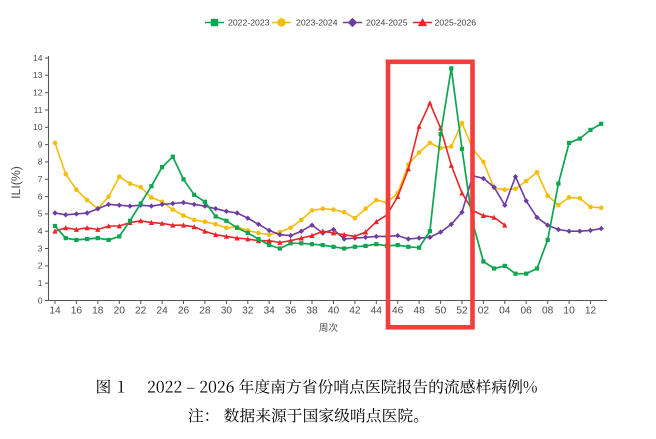 The height and width of the screenshot is (439, 656). Describe the element at coordinates (312, 311) in the screenshot. I see `svg-text: 38` at that location.